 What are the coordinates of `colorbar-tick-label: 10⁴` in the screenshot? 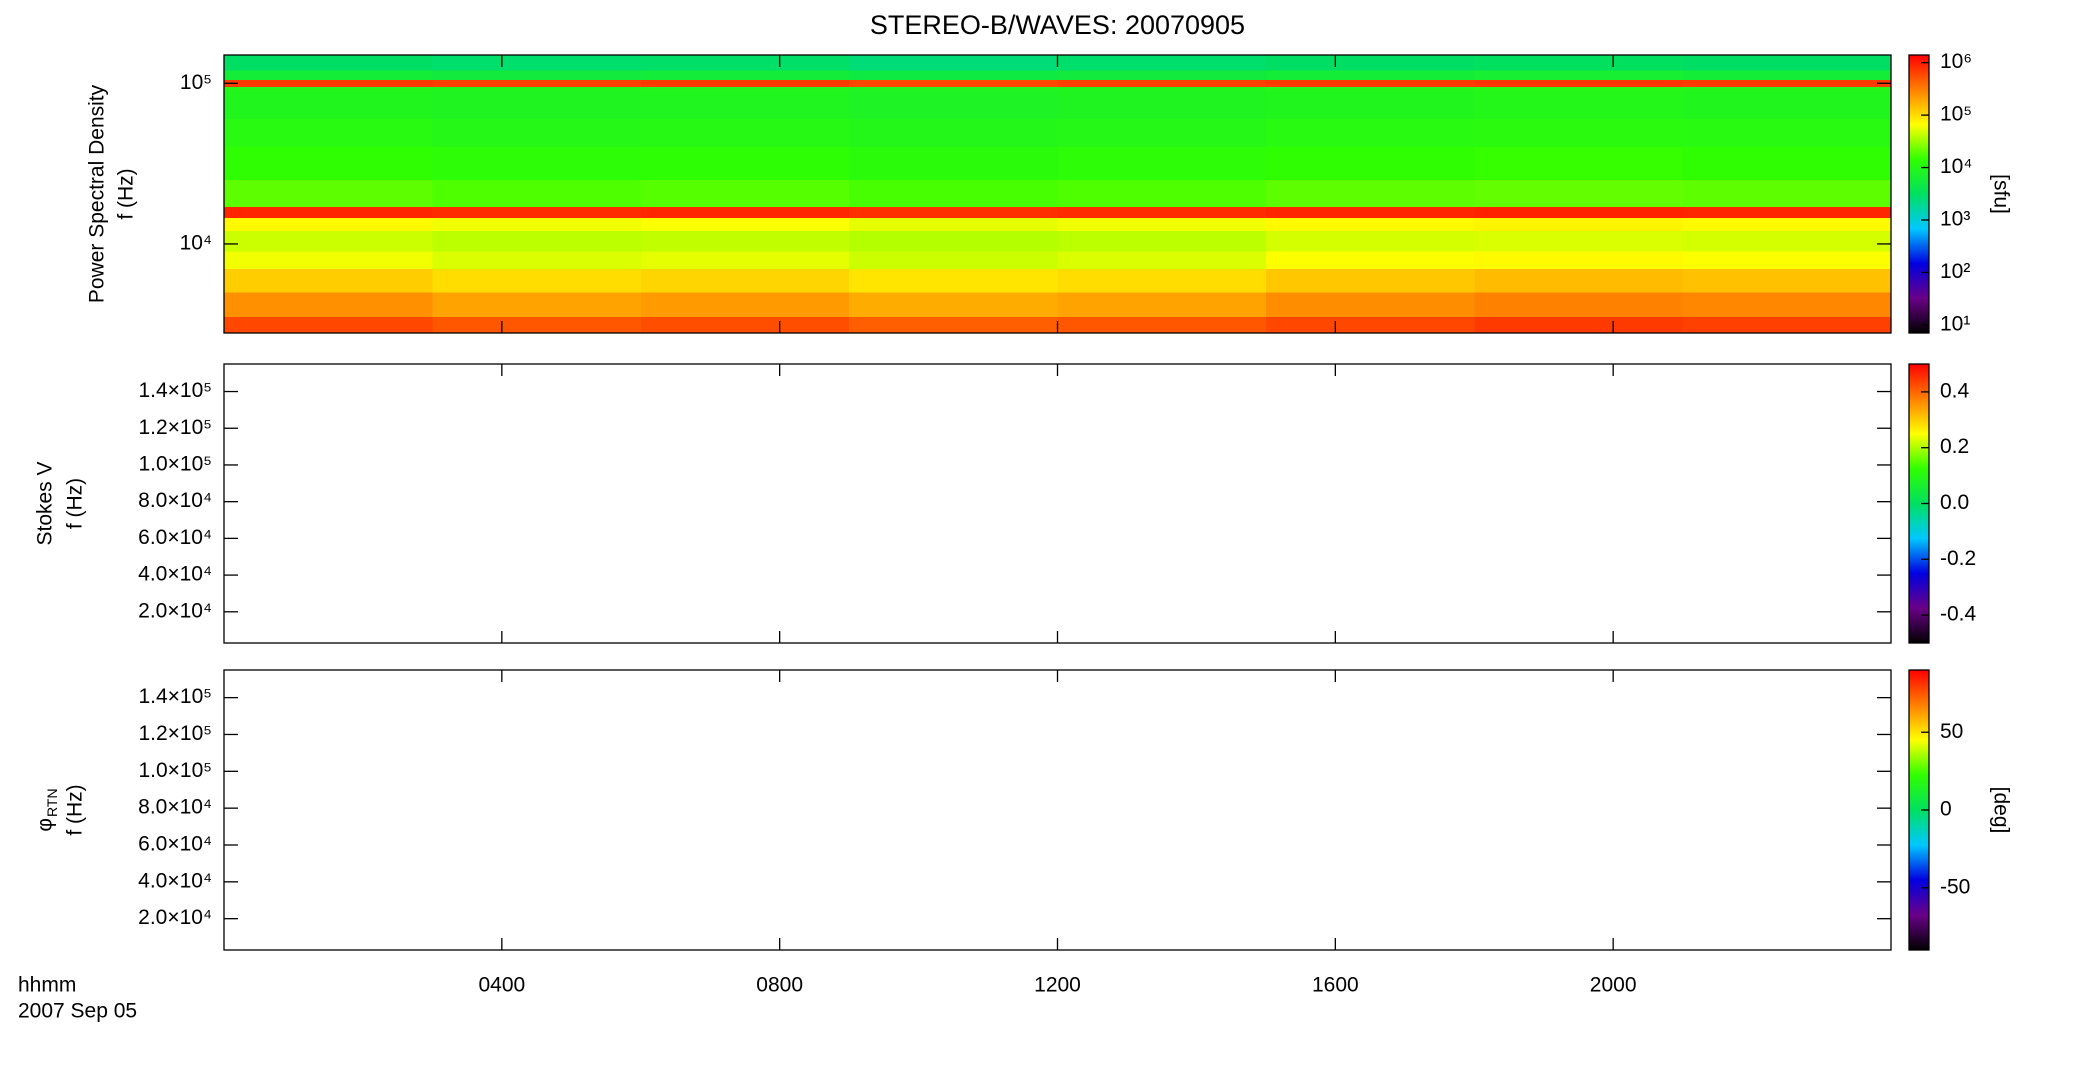 It's located at (1956, 166).